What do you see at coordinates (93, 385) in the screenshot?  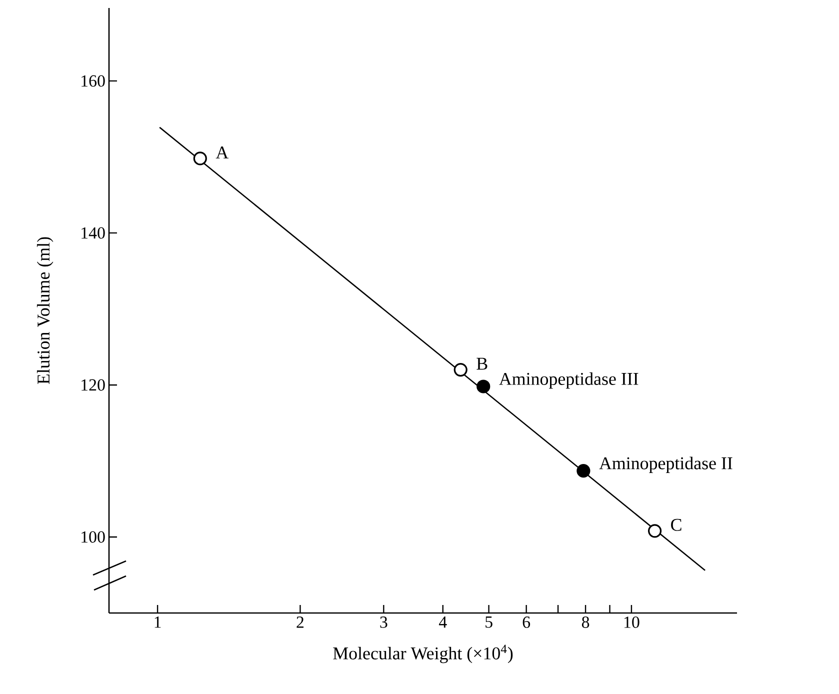 I see `y-tick-label: 120` at bounding box center [93, 385].